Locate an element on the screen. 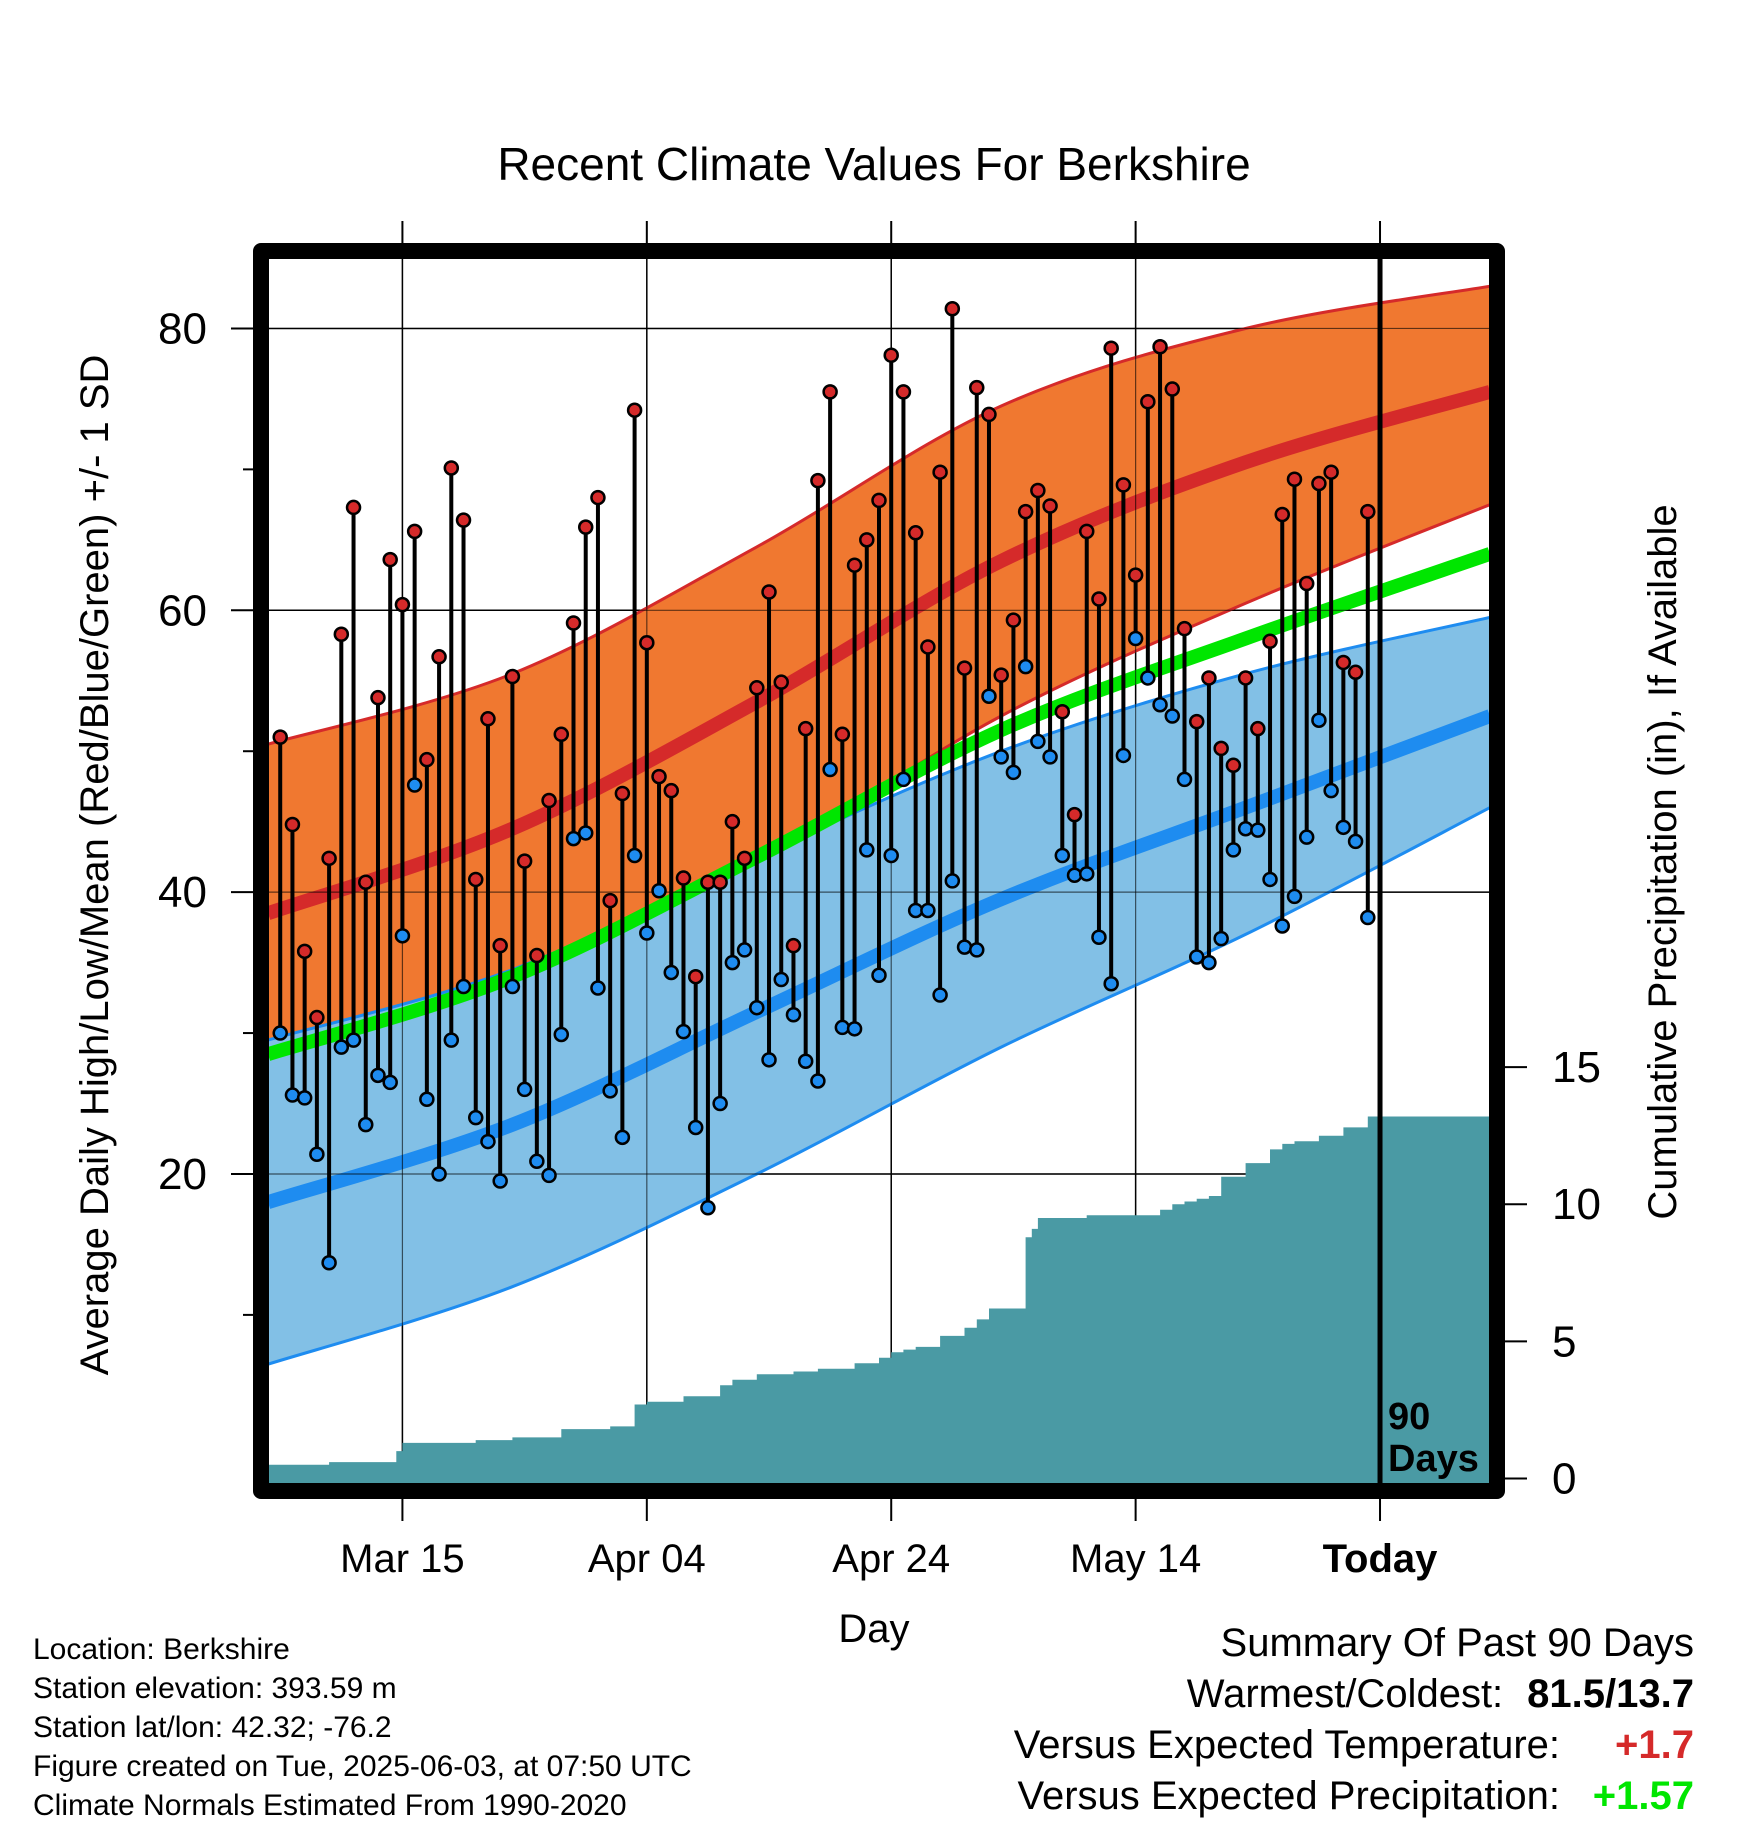 This screenshot has height=1828, width=1748. location-text: Location: Berkshire is located at coordinates (161, 1649).